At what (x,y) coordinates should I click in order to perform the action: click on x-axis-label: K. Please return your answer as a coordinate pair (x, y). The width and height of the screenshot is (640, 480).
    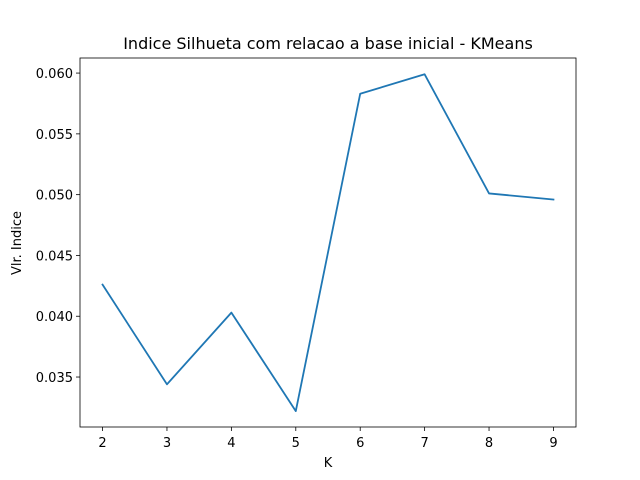
    Looking at the image, I should click on (328, 463).